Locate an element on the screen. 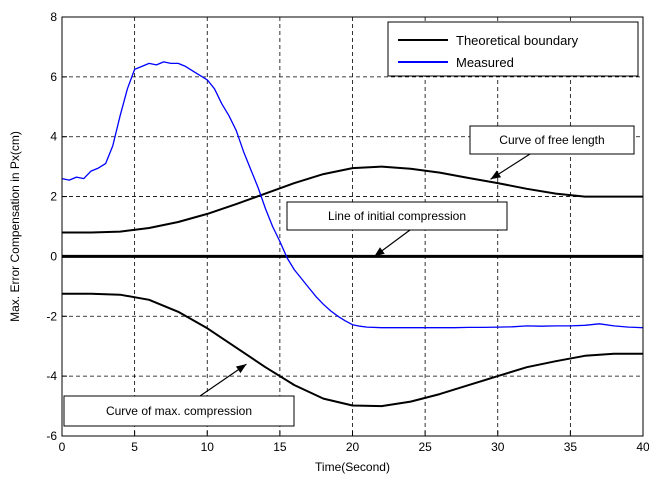  y-tick-label: 8 is located at coordinates (53, 17).